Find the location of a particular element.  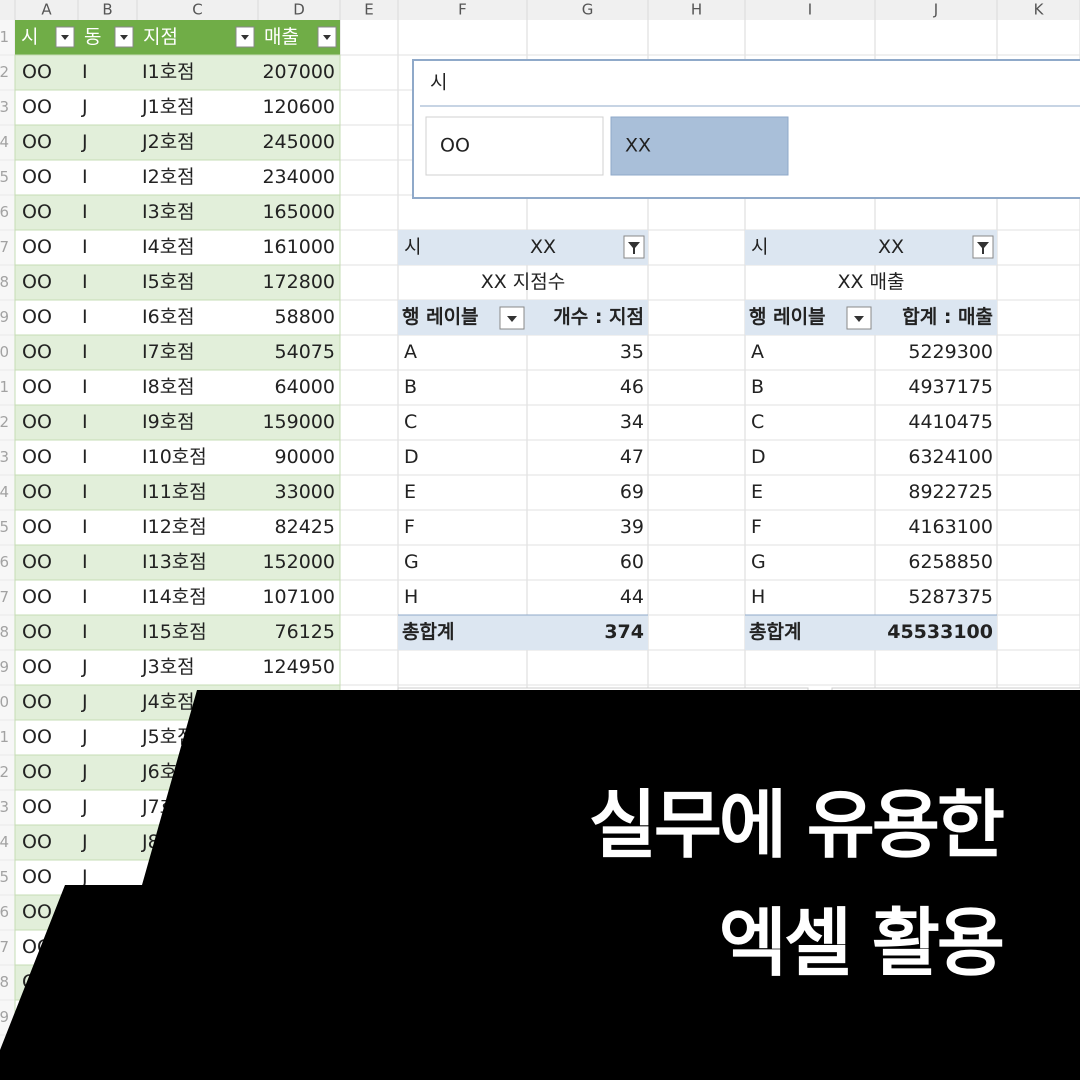

pivot-row-value: 6324100 is located at coordinates (950, 457).